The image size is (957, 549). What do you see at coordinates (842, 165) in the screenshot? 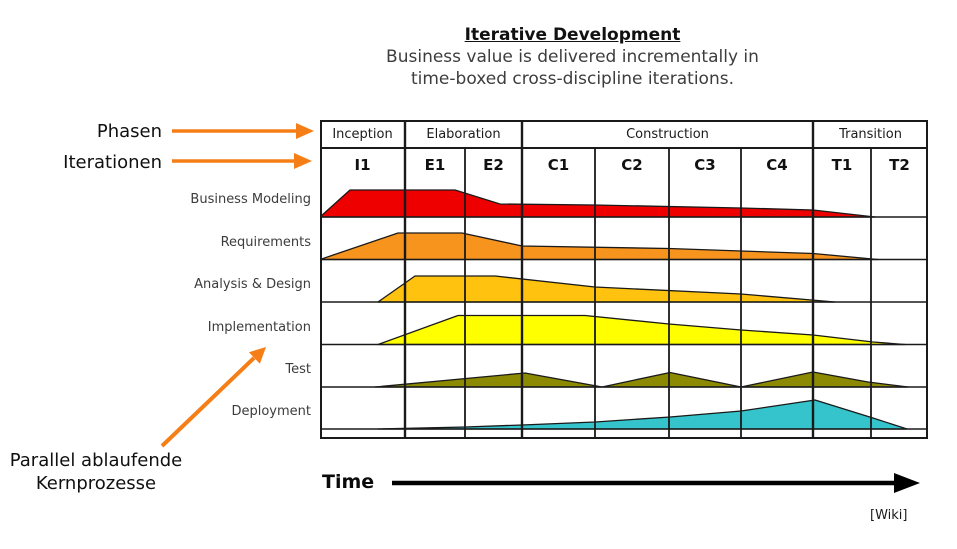
I see `iteration-label-t1: T1` at bounding box center [842, 165].